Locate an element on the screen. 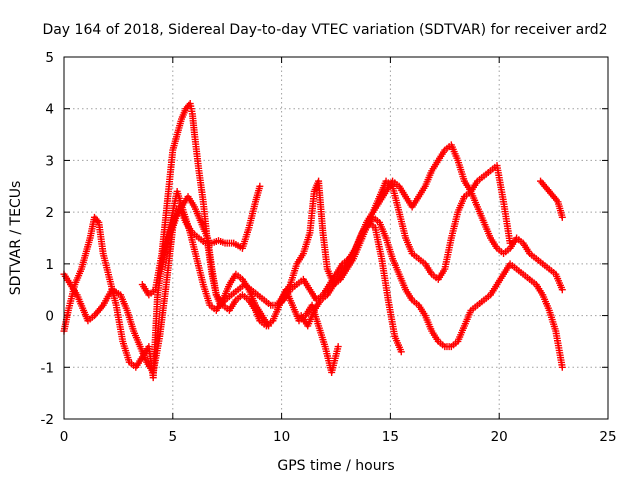 The height and width of the screenshot is (480, 640). y-tick-label: 1 is located at coordinates (49, 265).